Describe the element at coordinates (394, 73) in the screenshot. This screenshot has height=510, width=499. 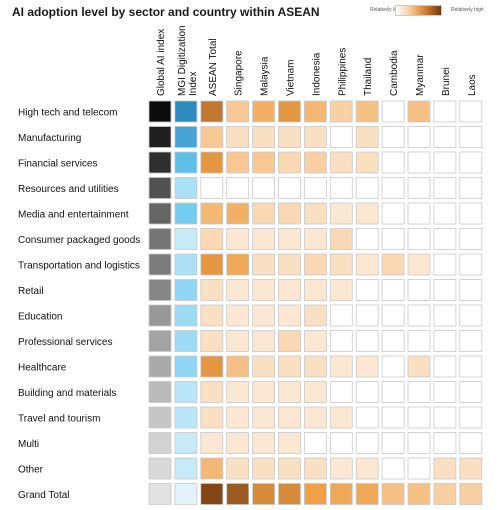
I see `column-label: Cambodia` at that location.